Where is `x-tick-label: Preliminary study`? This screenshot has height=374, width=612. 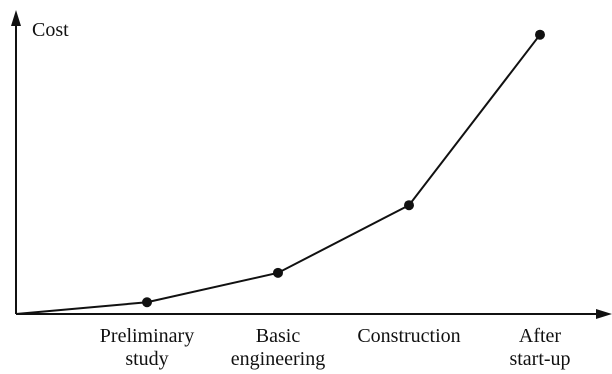 x-tick-label: Preliminary study is located at coordinates (147, 347).